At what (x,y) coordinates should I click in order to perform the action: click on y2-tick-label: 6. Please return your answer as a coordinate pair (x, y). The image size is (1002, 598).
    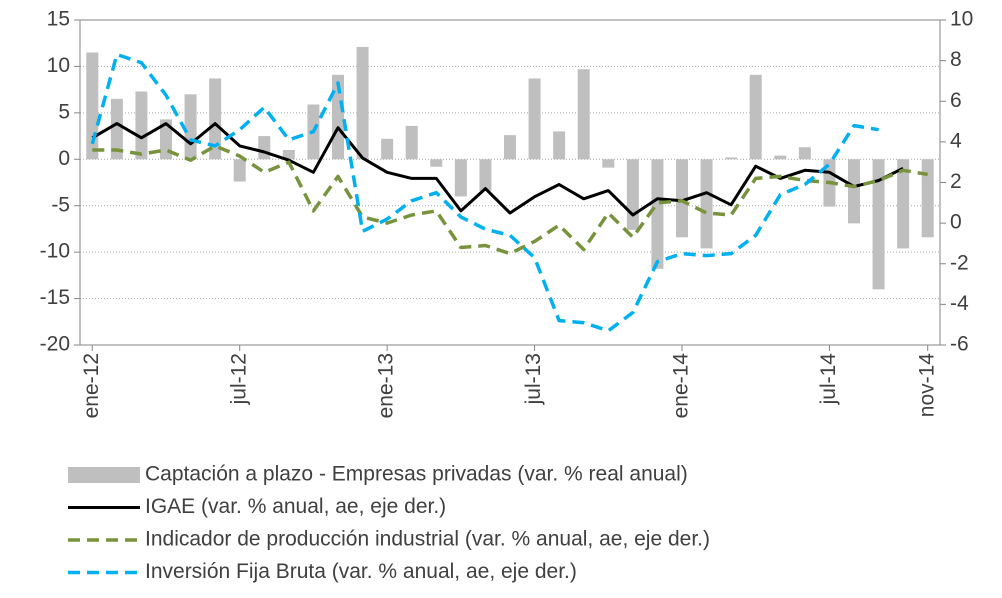
    Looking at the image, I should click on (956, 100).